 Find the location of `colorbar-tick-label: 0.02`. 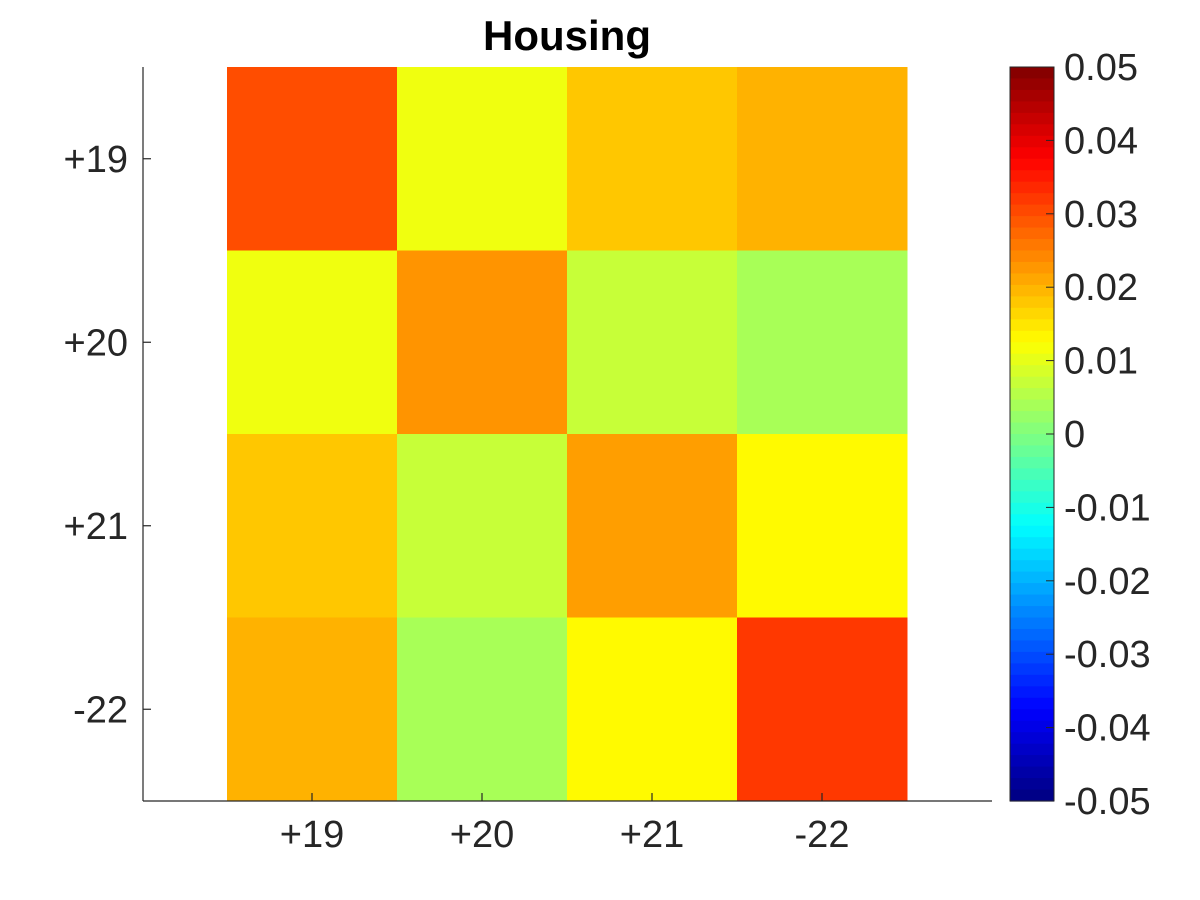

colorbar-tick-label: 0.02 is located at coordinates (1101, 288).